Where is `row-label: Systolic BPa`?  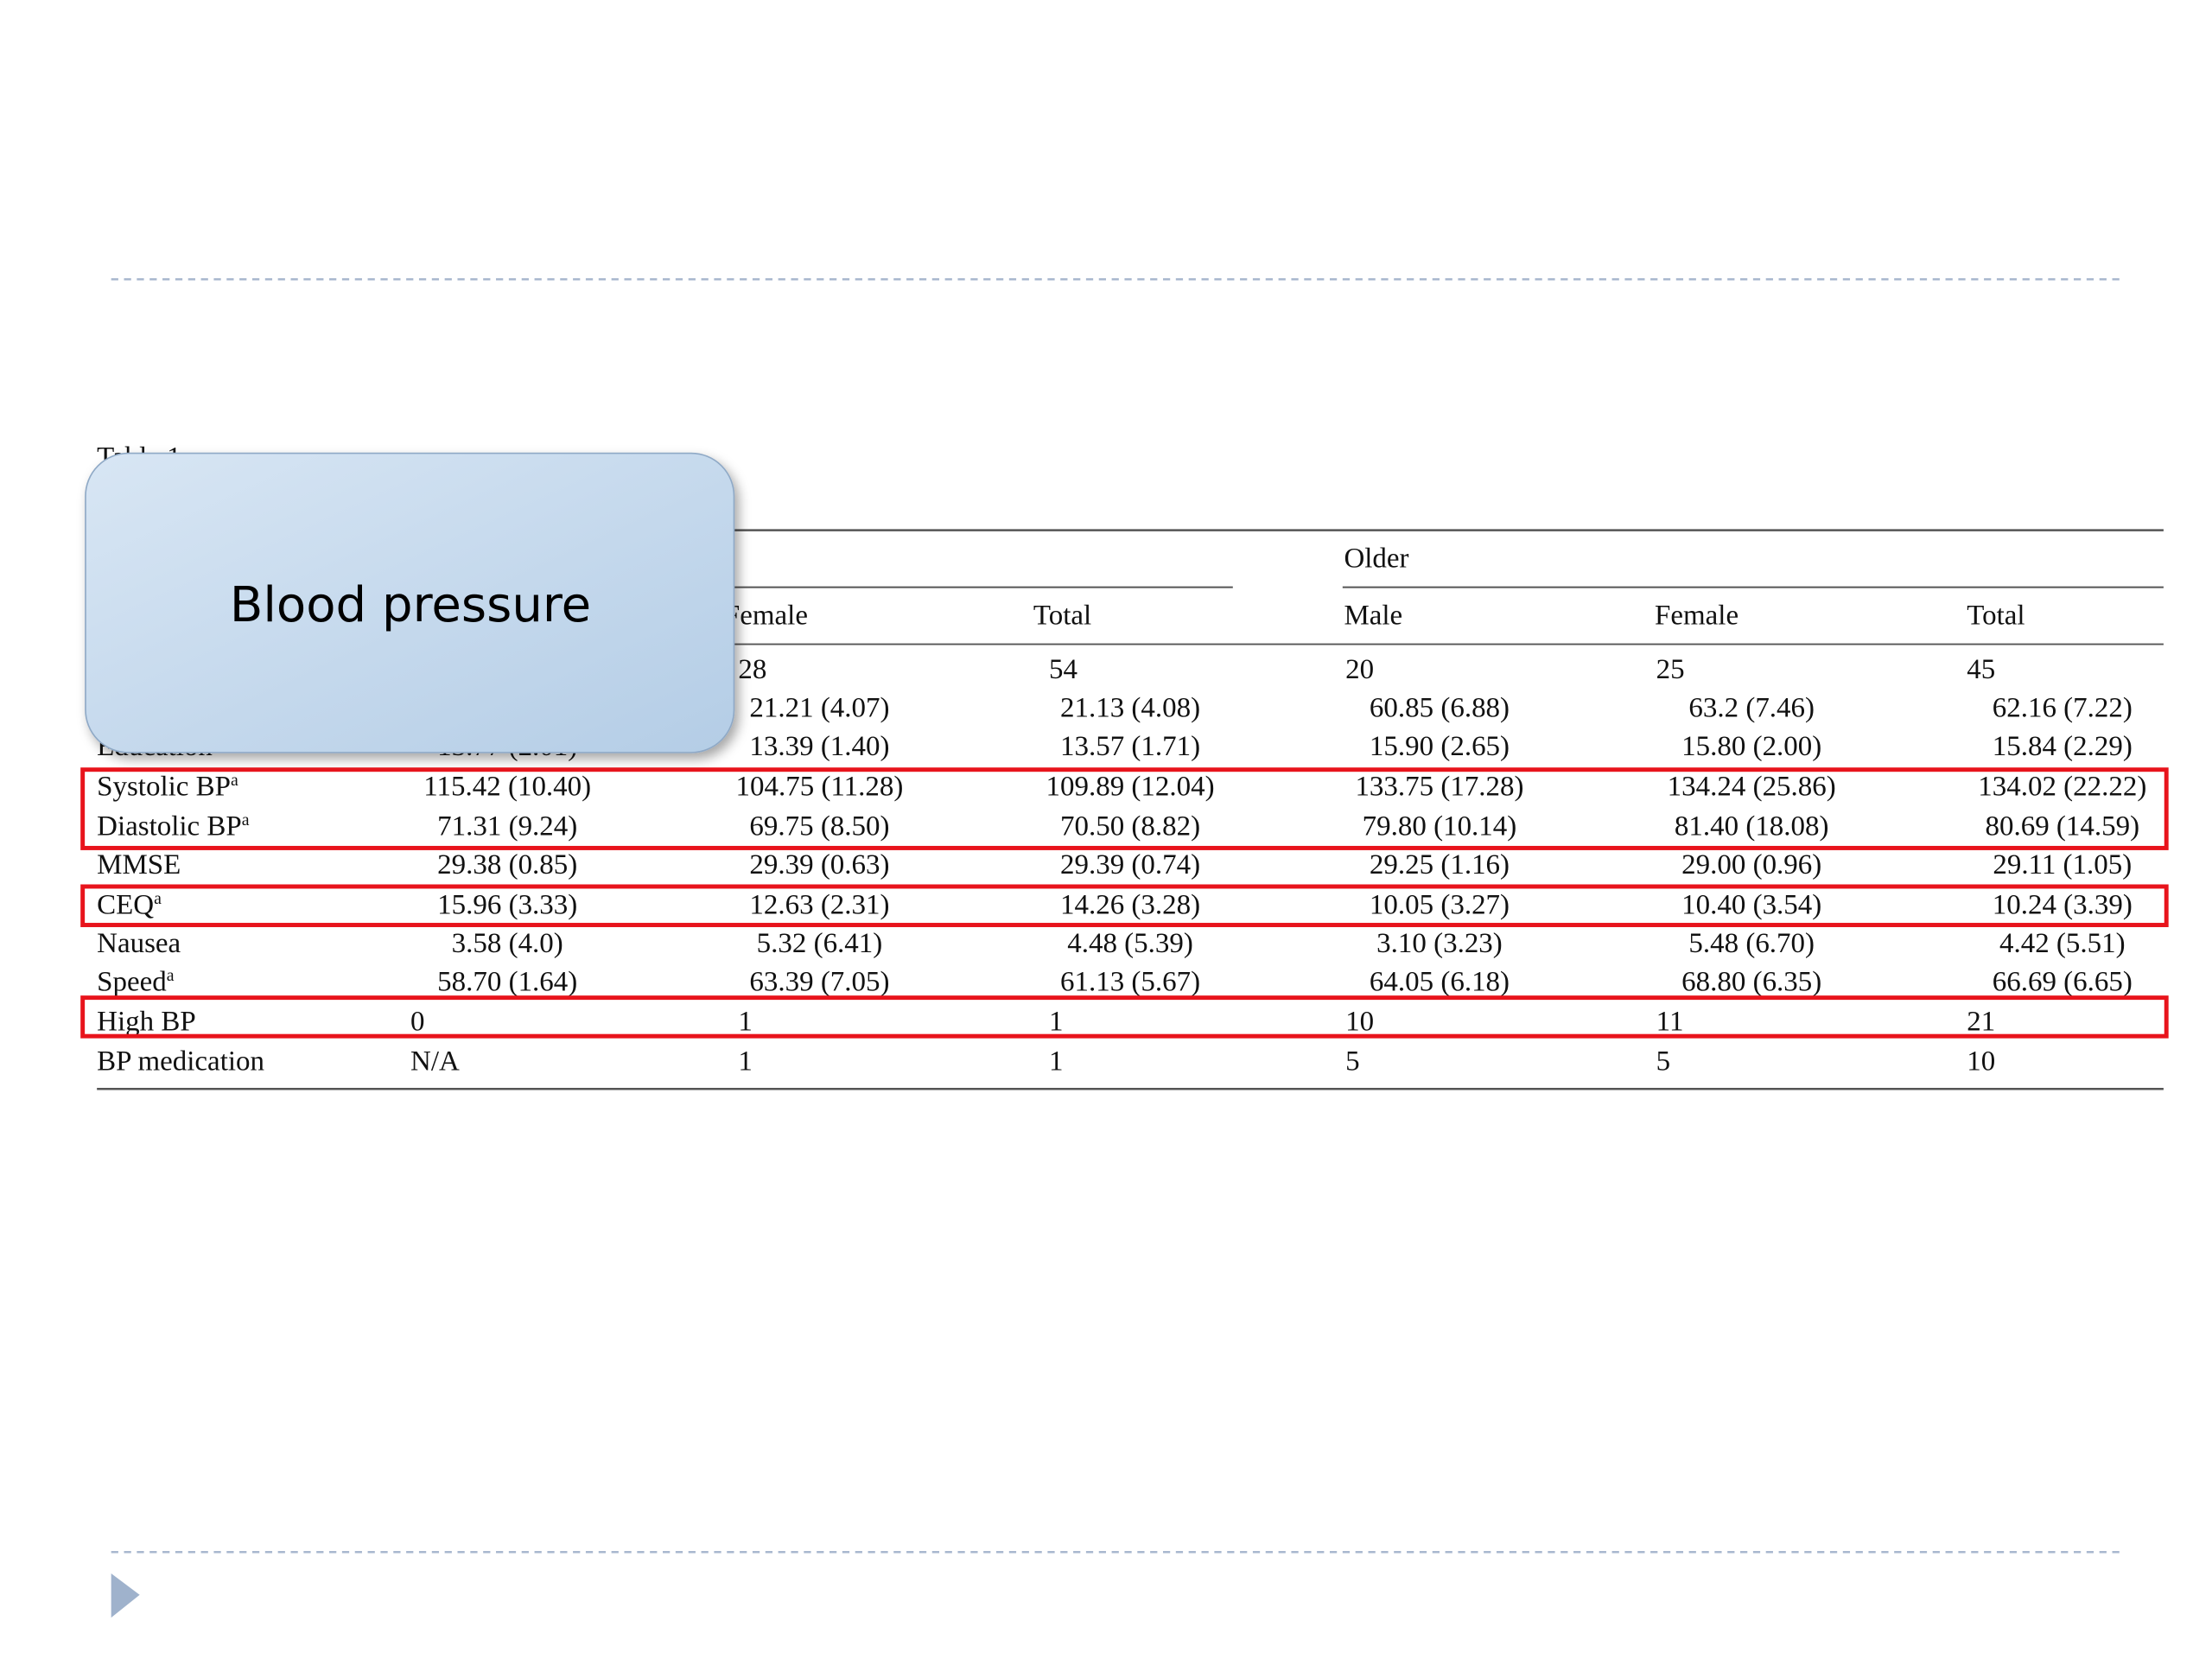 row-label: Systolic BPa is located at coordinates (167, 787).